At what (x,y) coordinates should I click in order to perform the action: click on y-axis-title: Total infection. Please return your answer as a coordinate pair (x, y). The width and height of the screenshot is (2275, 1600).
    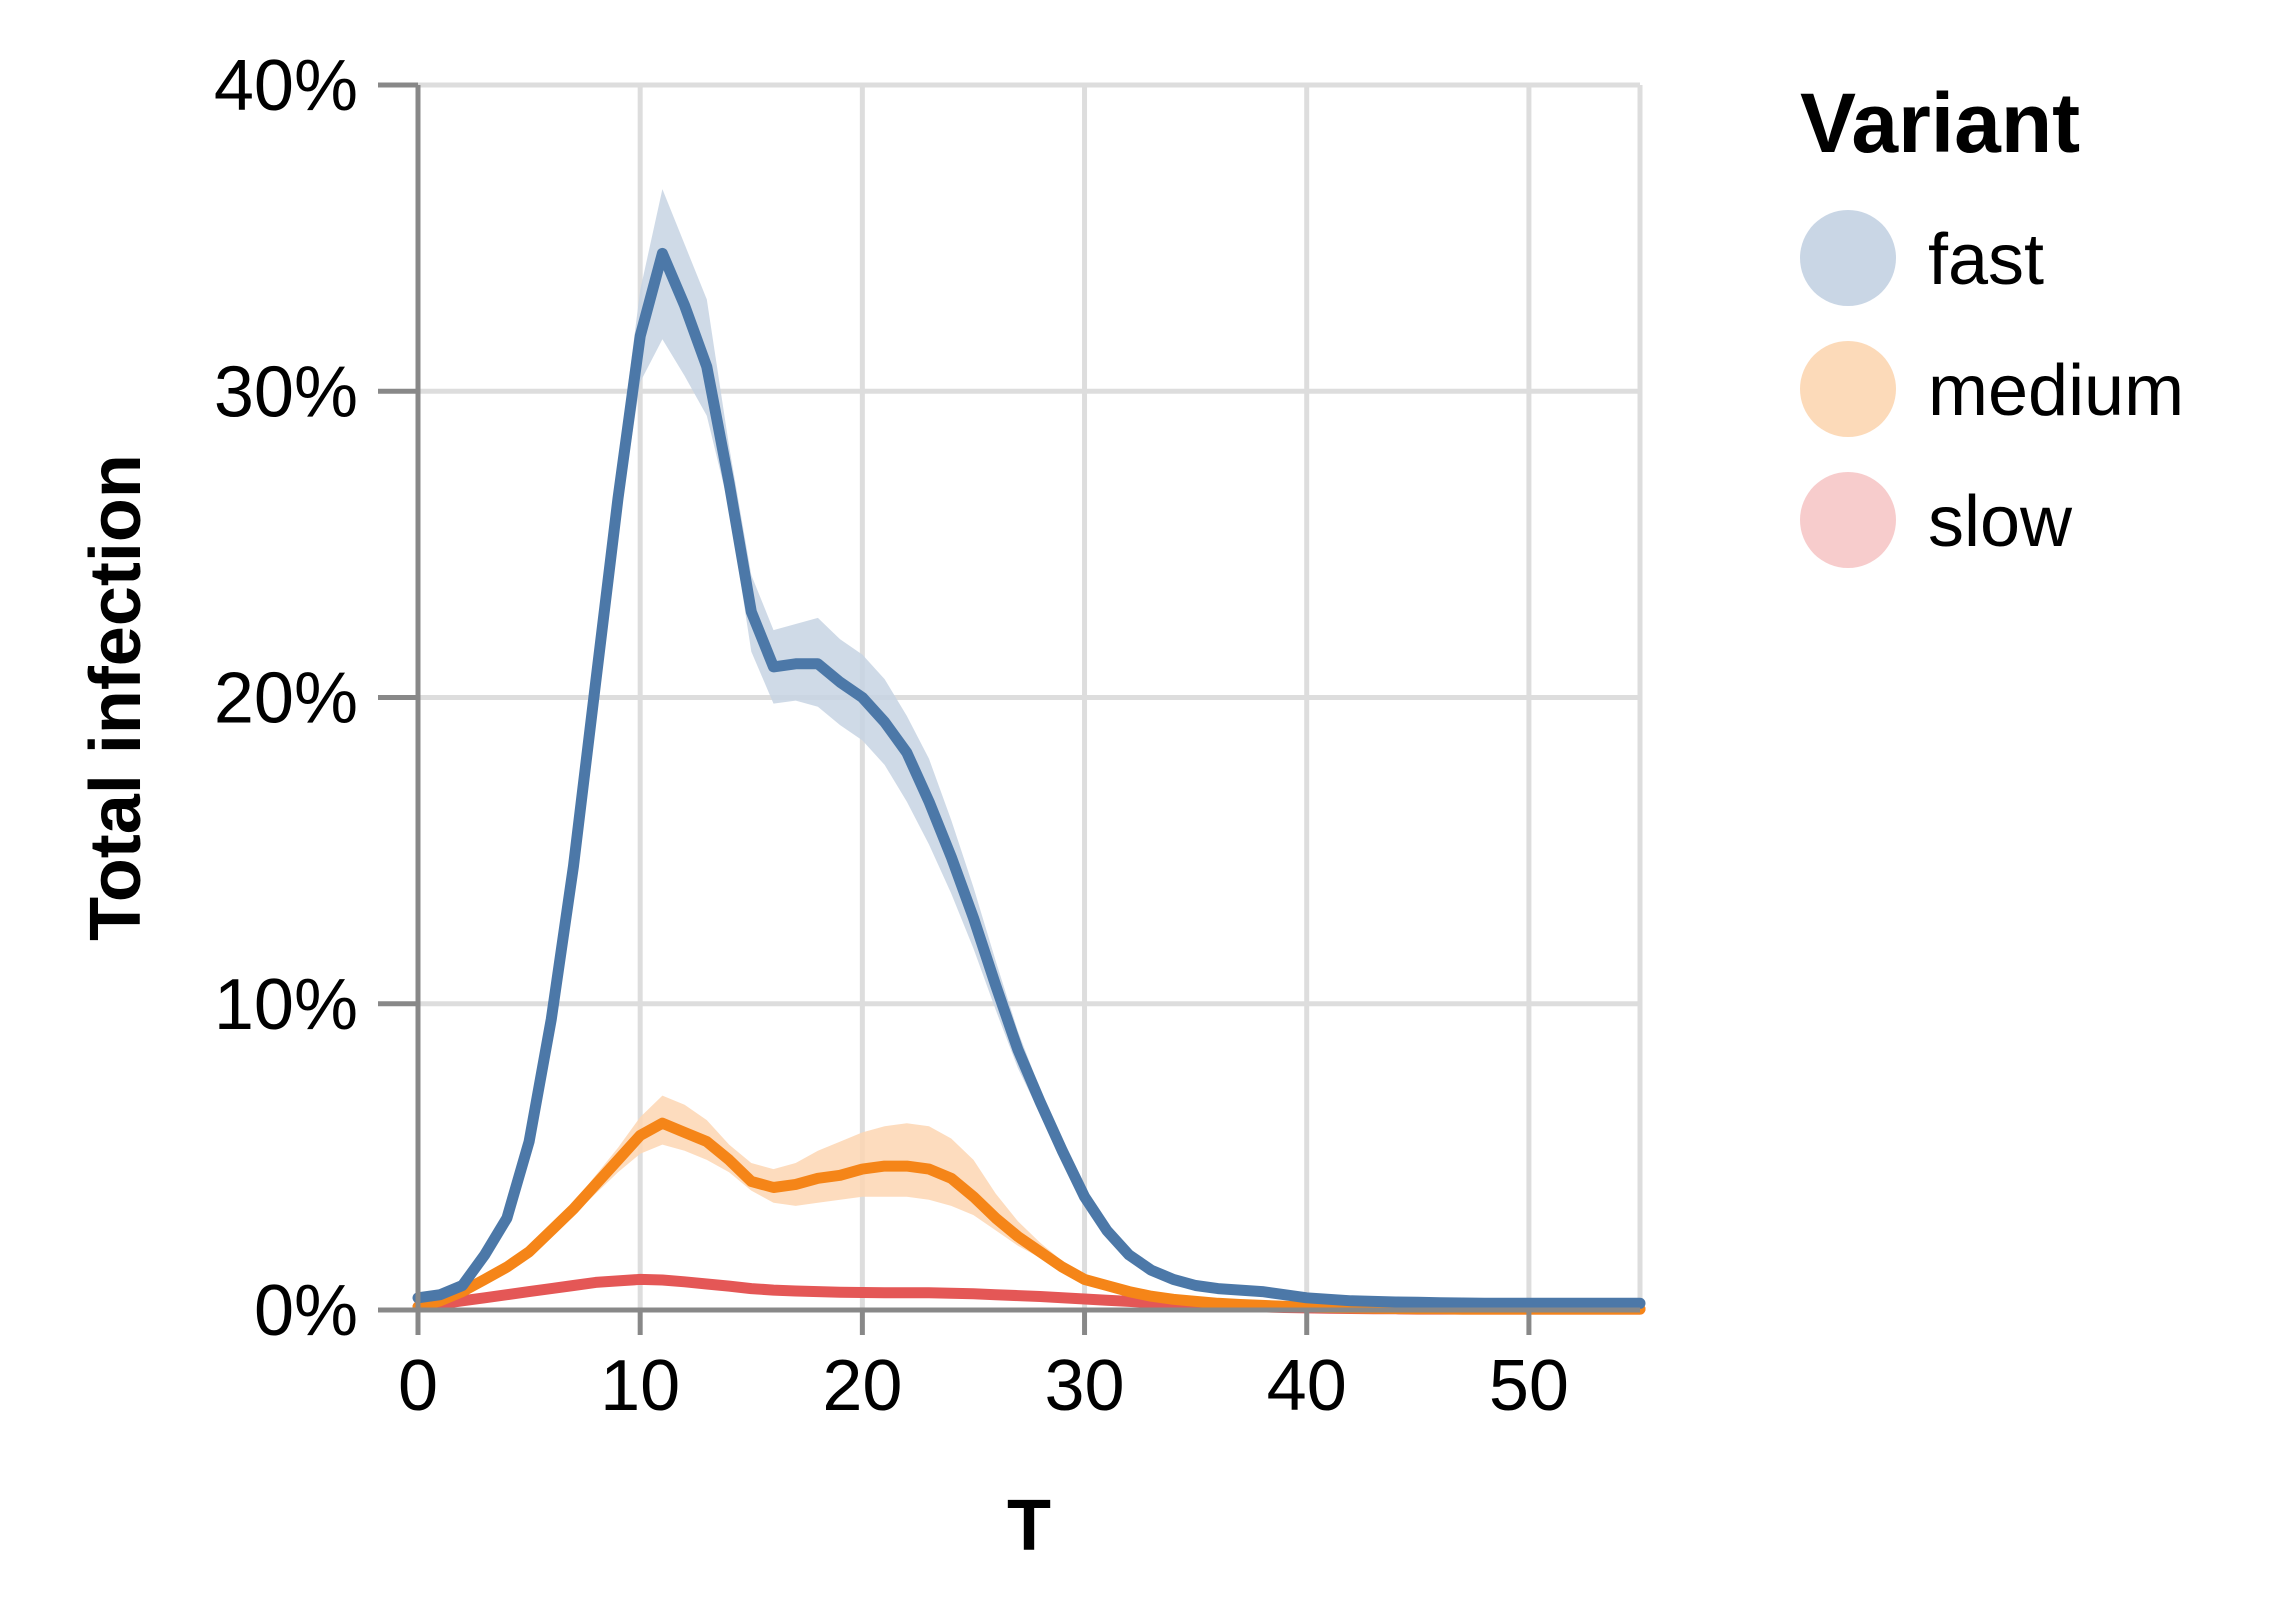
    Looking at the image, I should click on (116, 697).